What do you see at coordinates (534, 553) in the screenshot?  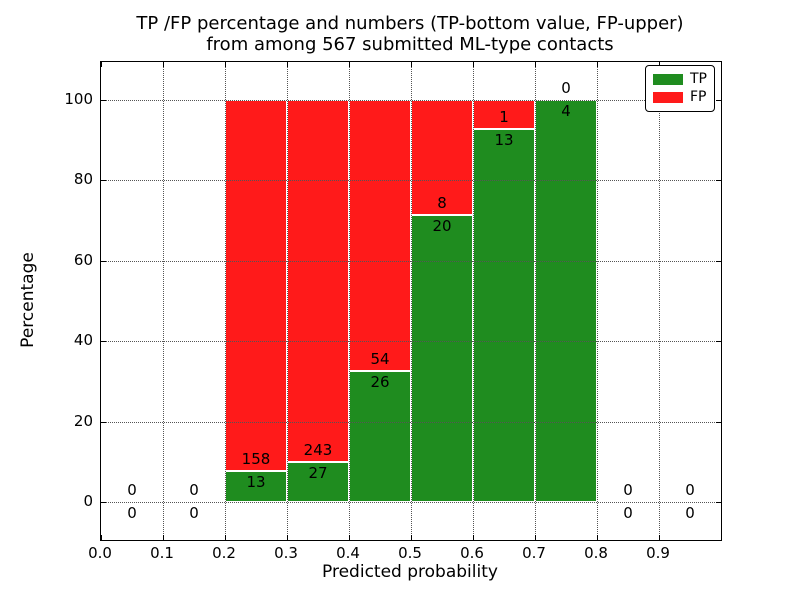 I see `x-tick-label: 0.7` at bounding box center [534, 553].